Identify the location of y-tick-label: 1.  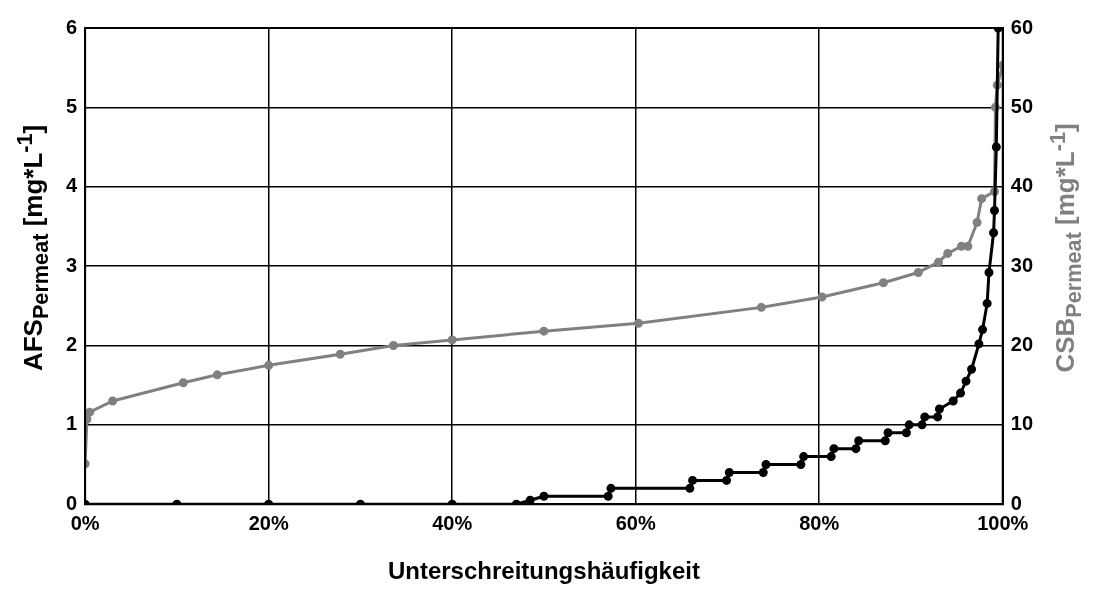
(72, 423).